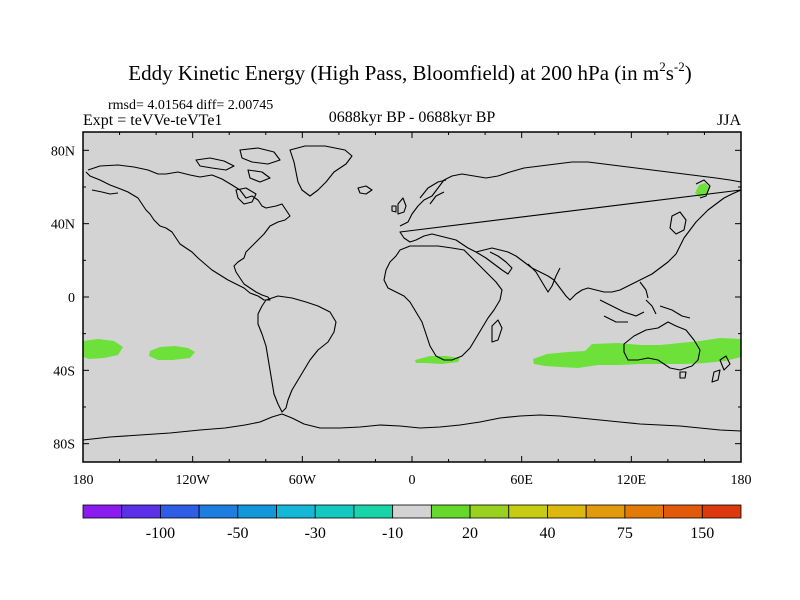  Describe the element at coordinates (237, 533) in the screenshot. I see `colorbar-label: -50` at that location.